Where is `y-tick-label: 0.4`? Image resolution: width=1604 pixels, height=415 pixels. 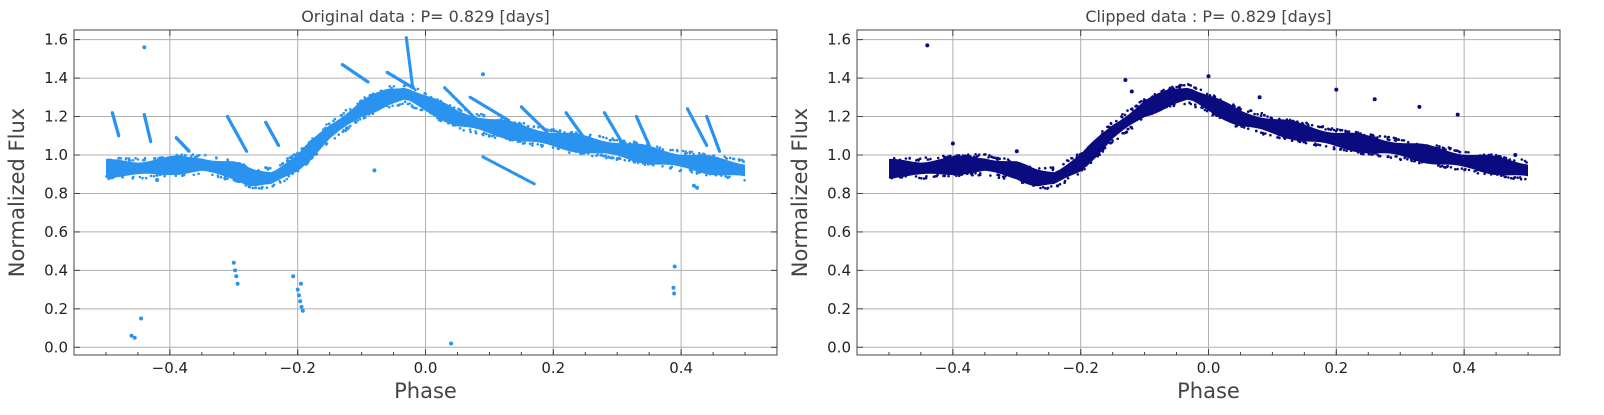 y-tick-label: 0.4 is located at coordinates (56, 270).